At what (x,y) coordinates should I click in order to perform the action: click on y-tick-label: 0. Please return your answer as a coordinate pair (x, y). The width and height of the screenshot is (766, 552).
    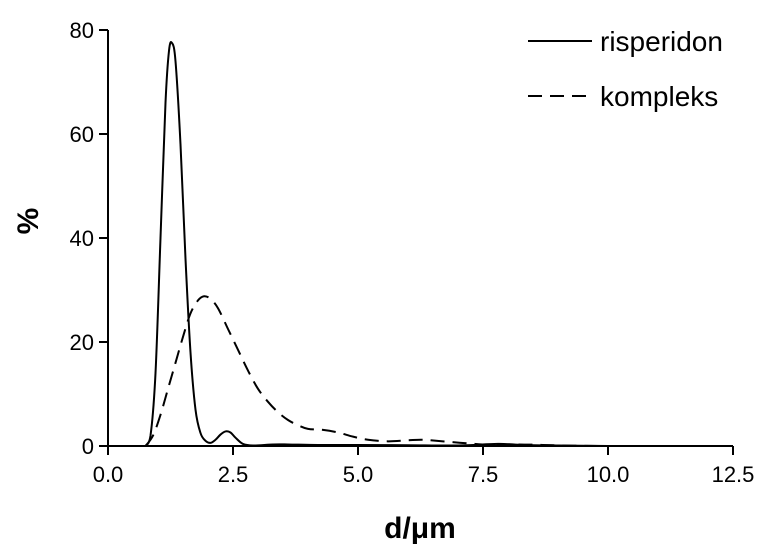
    Looking at the image, I should click on (88, 446).